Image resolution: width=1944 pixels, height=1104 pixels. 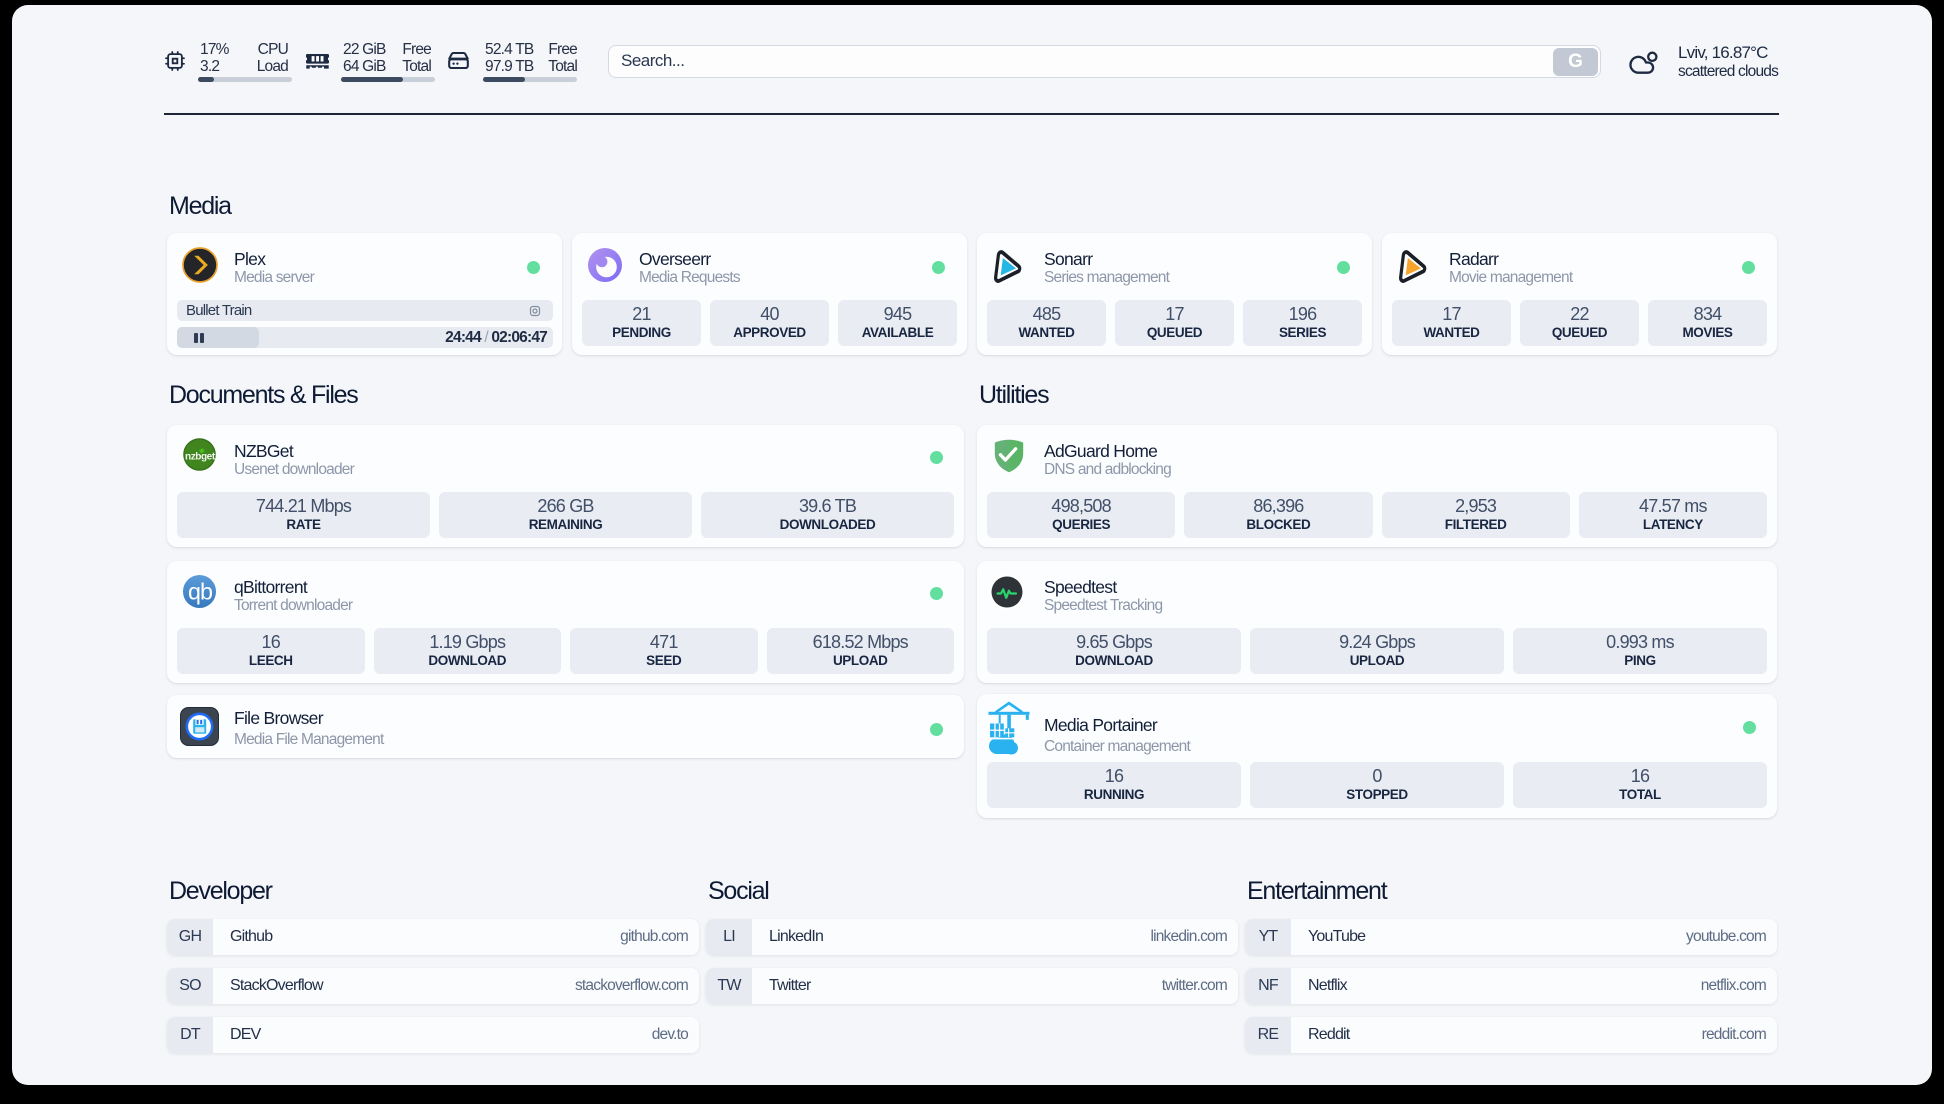 What do you see at coordinates (200, 456) in the screenshot?
I see `svg-text: nzbget` at bounding box center [200, 456].